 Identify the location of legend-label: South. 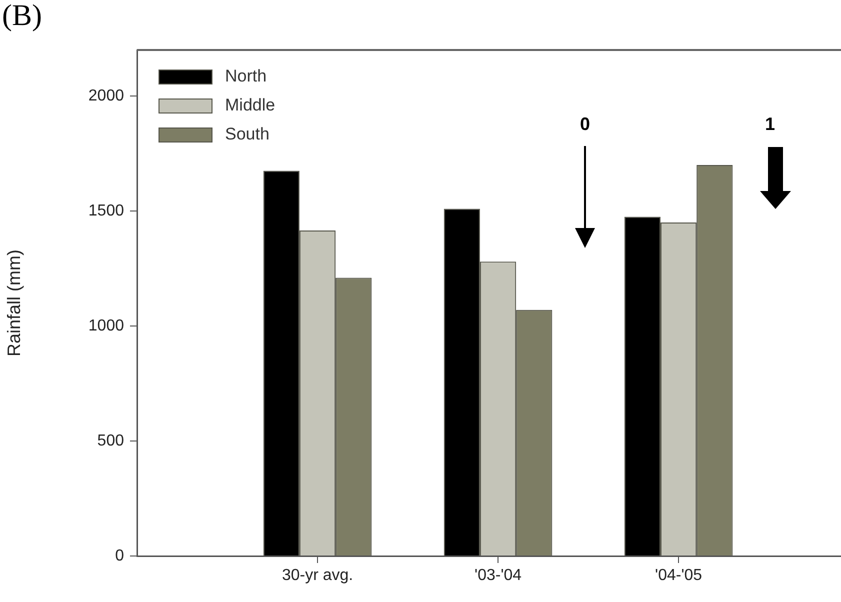
(247, 134).